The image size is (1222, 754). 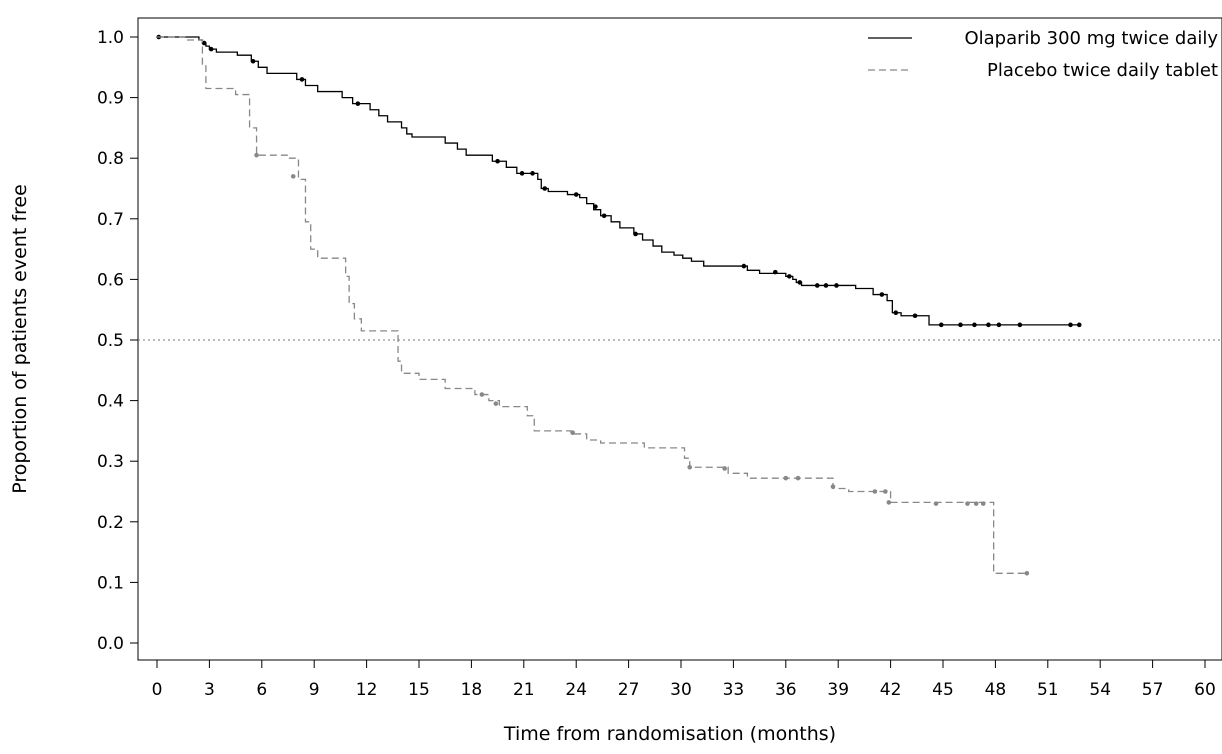 What do you see at coordinates (838, 690) in the screenshot?
I see `x-tick-label: 39` at bounding box center [838, 690].